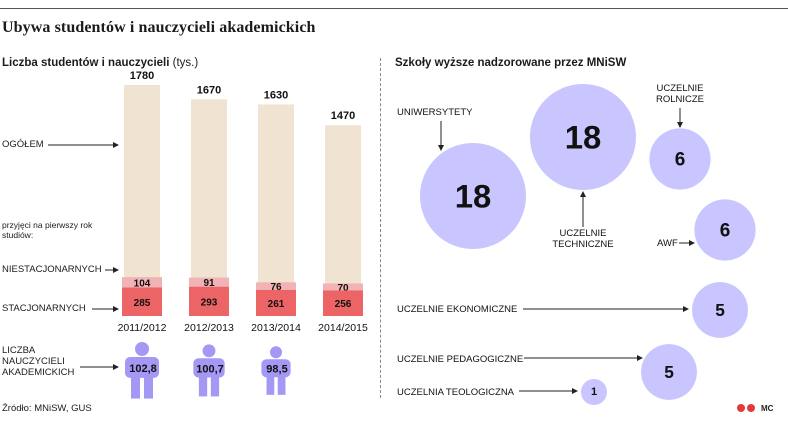  I want to click on teacher-value: 100,7, so click(210, 369).